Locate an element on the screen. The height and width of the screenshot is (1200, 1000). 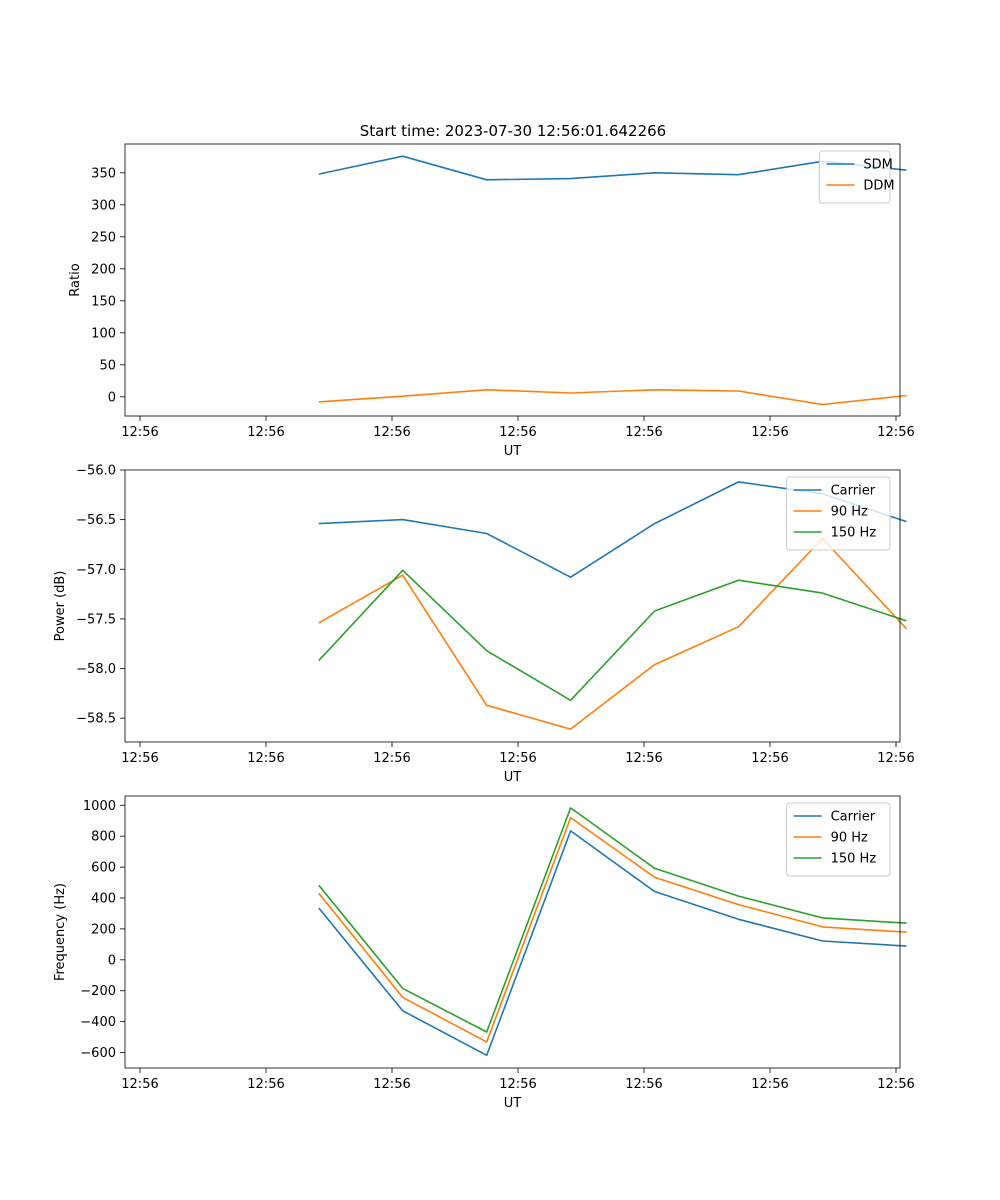
y-tick-label: 350 is located at coordinates (103, 173).